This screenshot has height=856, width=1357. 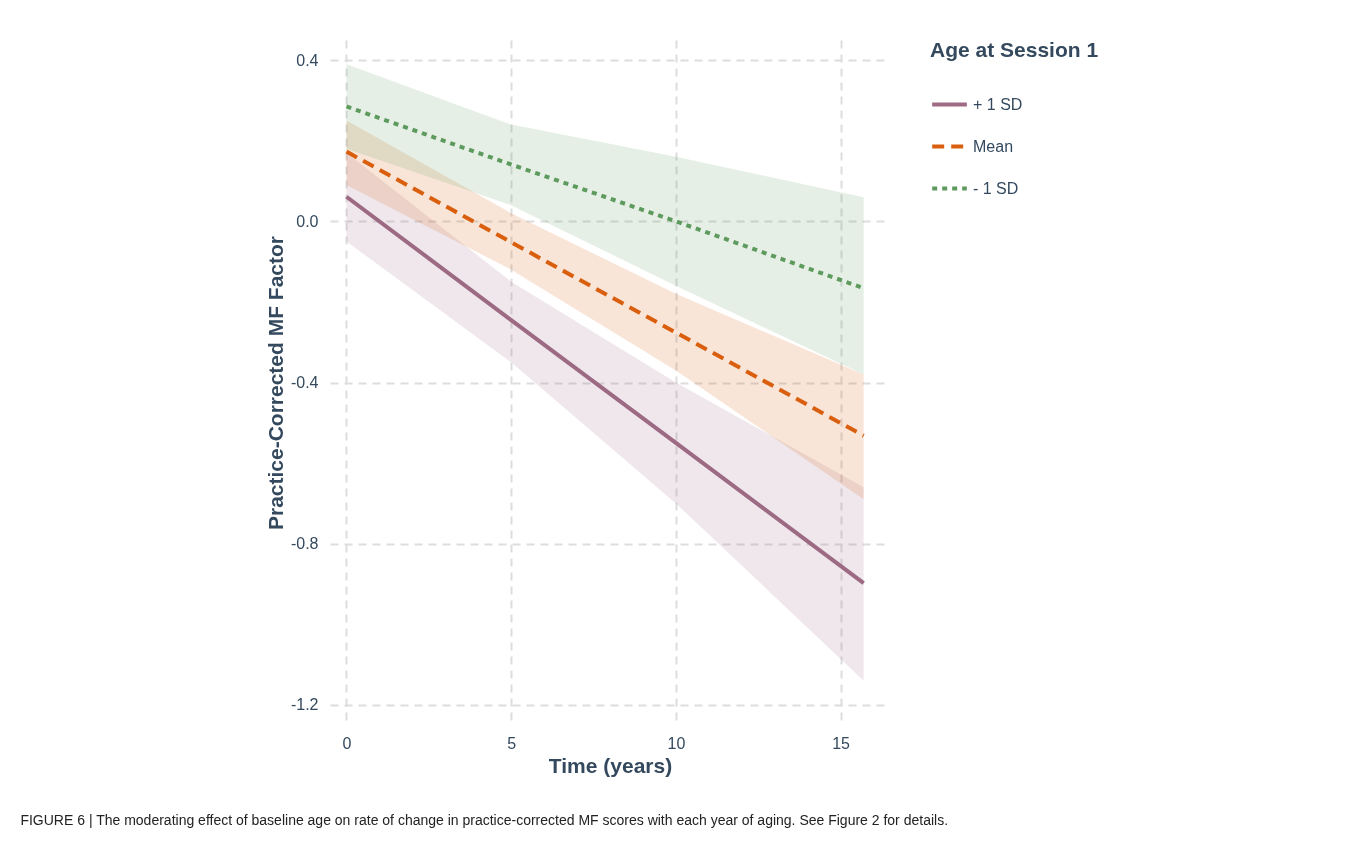 What do you see at coordinates (275, 383) in the screenshot?
I see `y-axis-title: Practice-Corrected MF Factor` at bounding box center [275, 383].